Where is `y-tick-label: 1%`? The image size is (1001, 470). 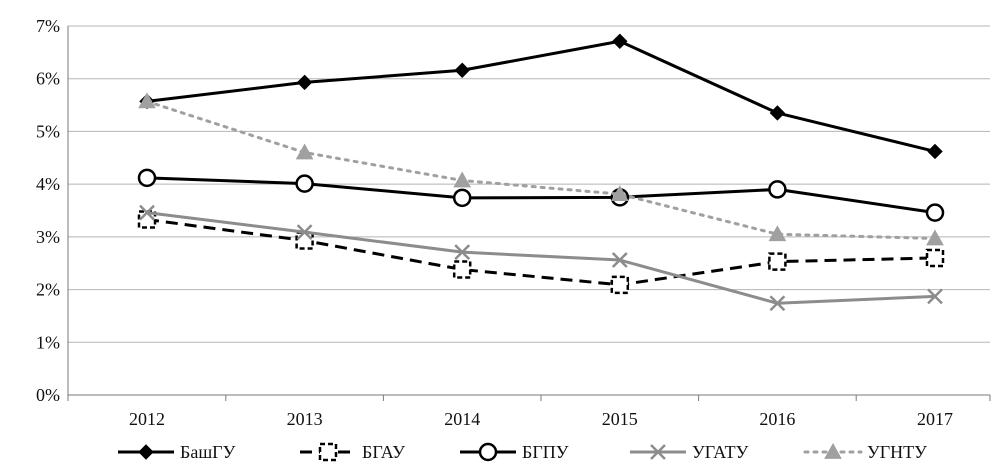 y-tick-label: 1% is located at coordinates (48, 342).